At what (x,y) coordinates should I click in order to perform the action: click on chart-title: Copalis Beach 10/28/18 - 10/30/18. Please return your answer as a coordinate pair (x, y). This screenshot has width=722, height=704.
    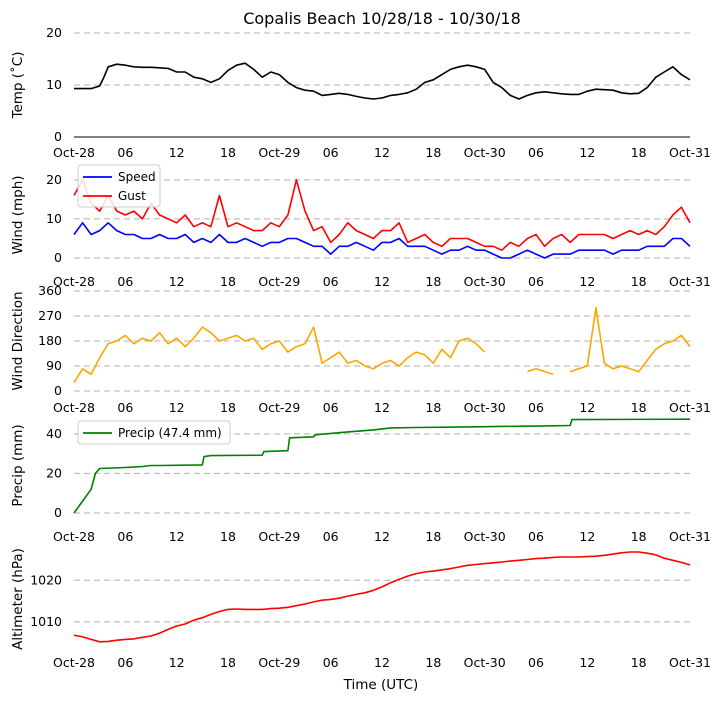
    Looking at the image, I should click on (382, 18).